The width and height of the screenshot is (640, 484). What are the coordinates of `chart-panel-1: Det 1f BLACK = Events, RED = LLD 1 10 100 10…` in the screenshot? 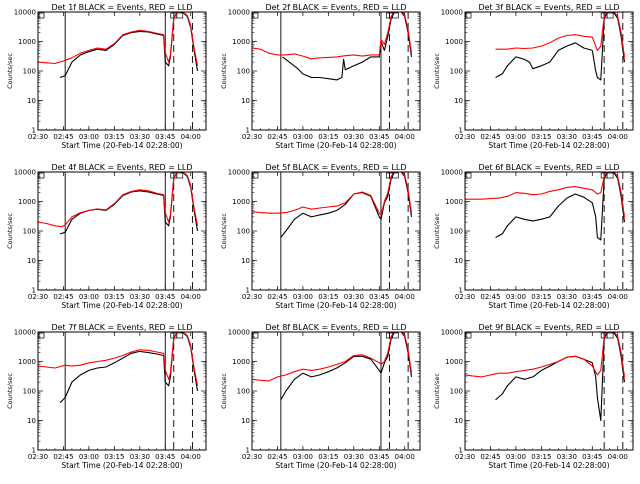 It's located at (106, 76).